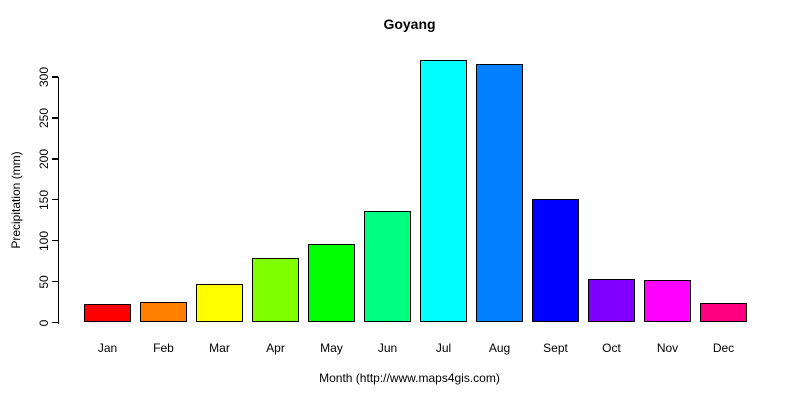  I want to click on x-tick-label-jan: Jan, so click(107, 348).